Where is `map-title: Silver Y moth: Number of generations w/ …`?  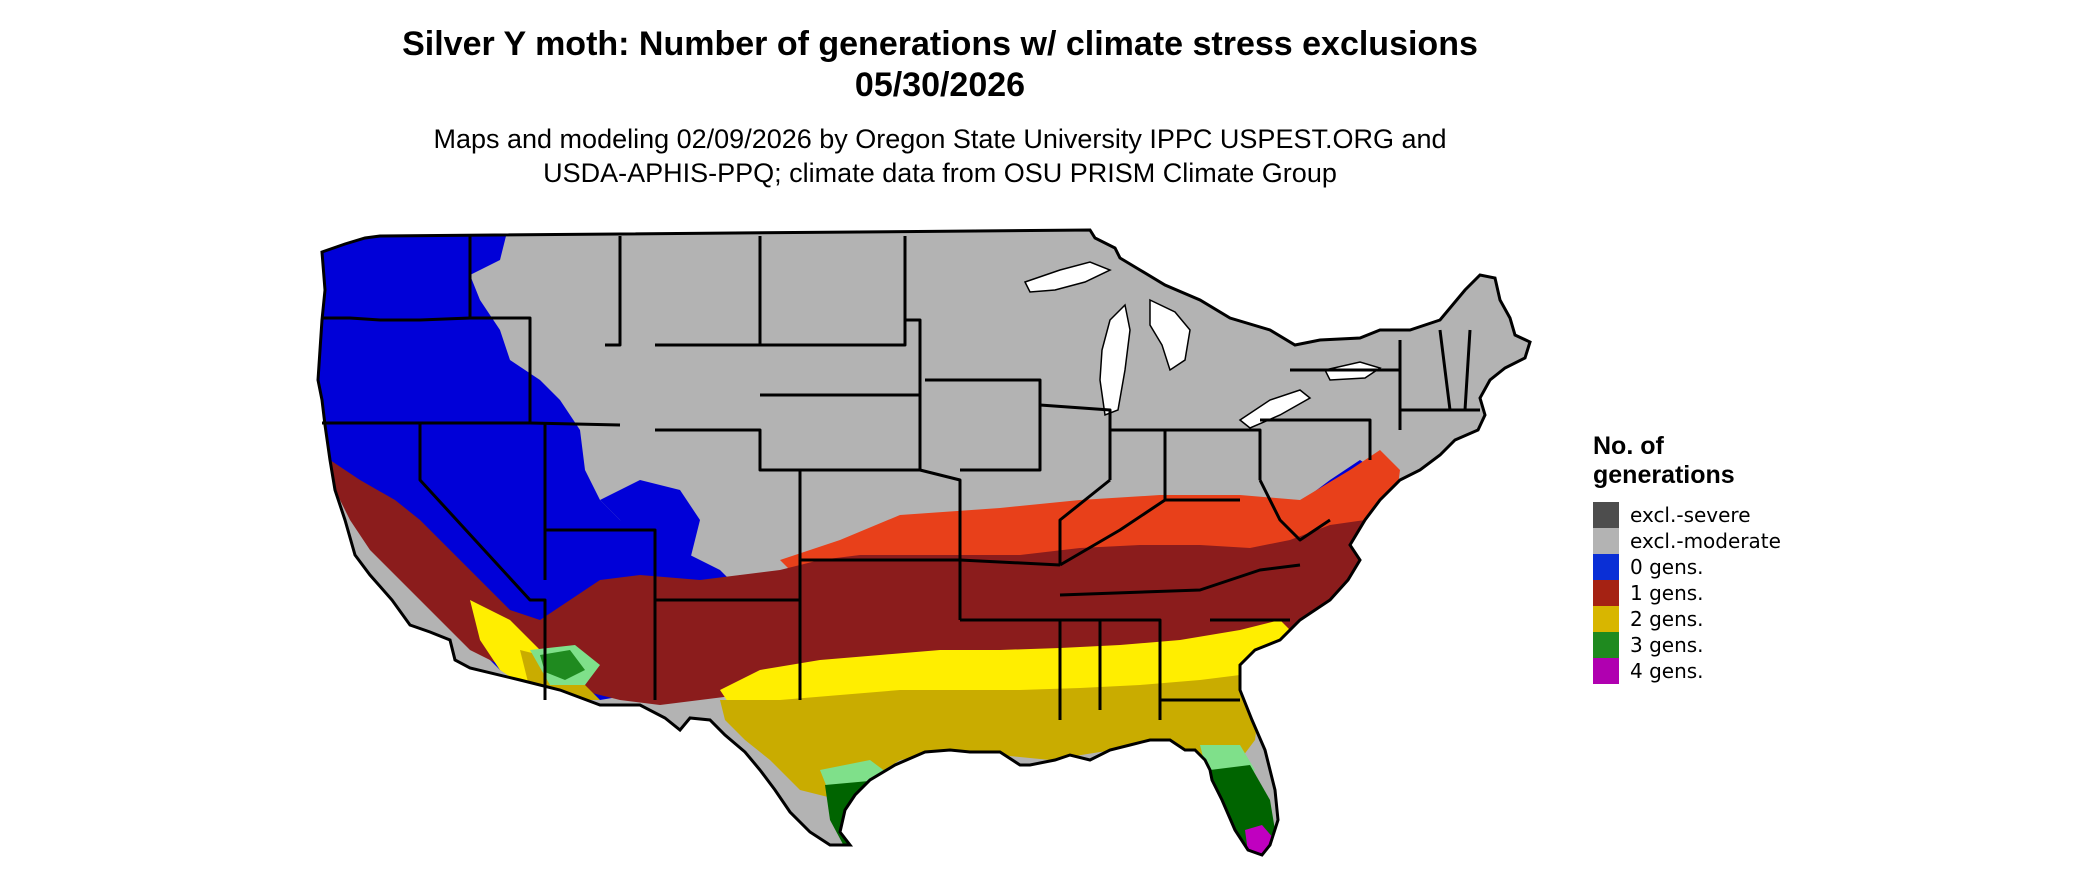 map-title: Silver Y moth: Number of generations w/ … is located at coordinates (940, 65).